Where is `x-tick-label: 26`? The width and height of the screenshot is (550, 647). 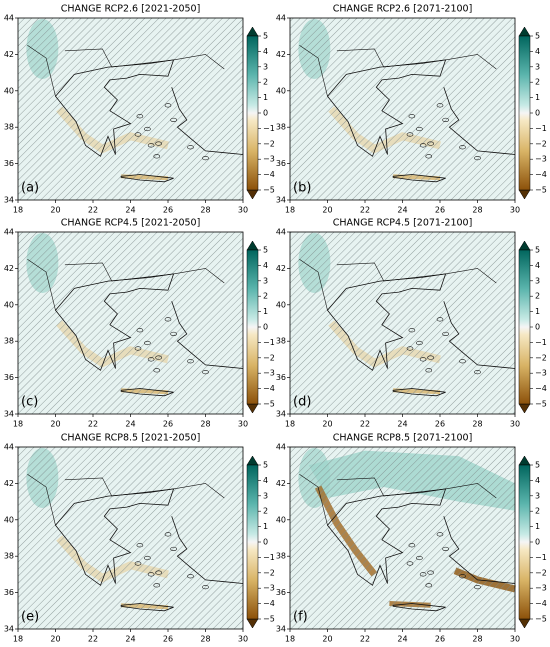 x-tick-label: 26 is located at coordinates (168, 210).